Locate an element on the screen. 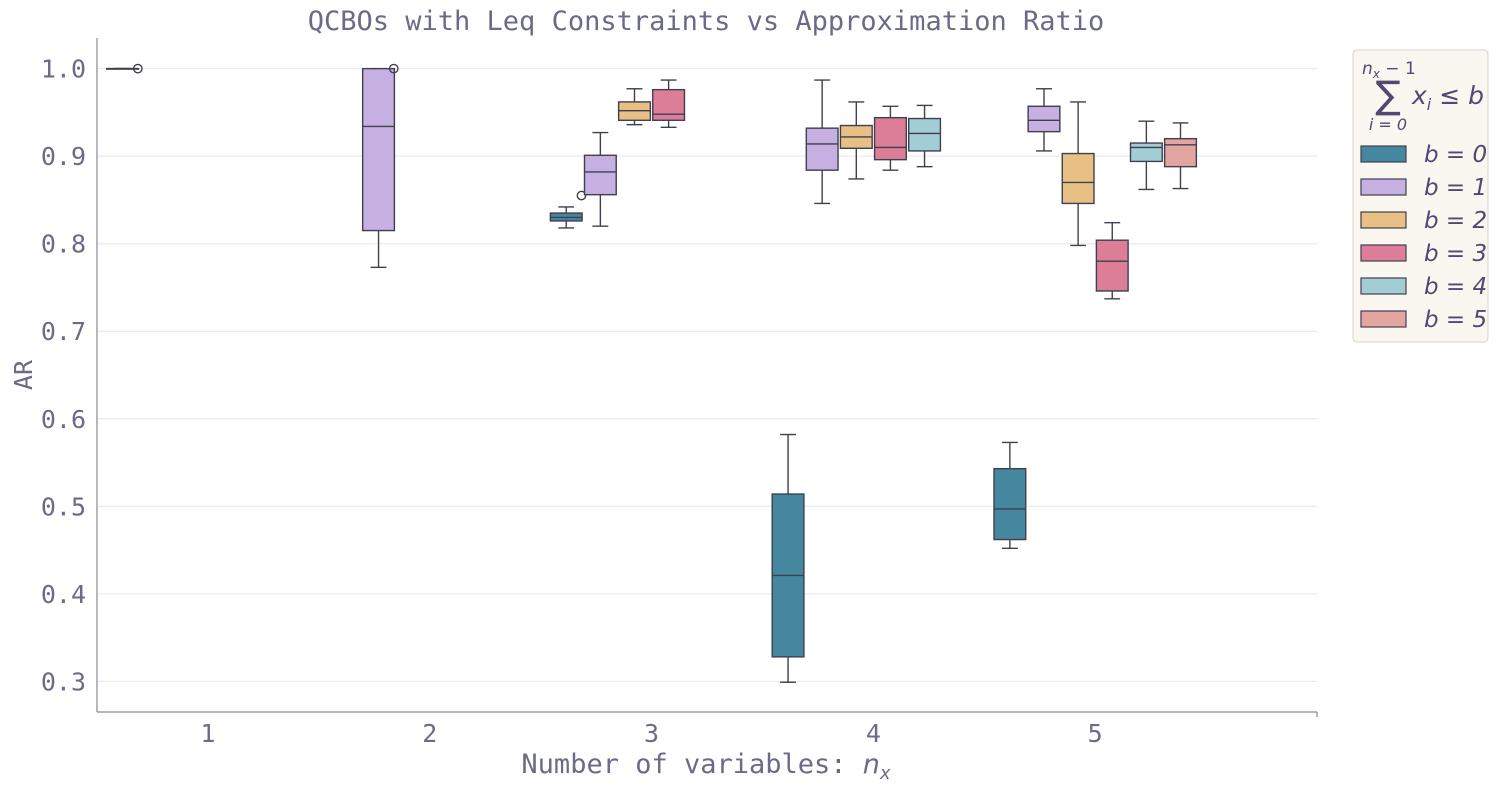  x-tick-label: 3 is located at coordinates (651, 733).